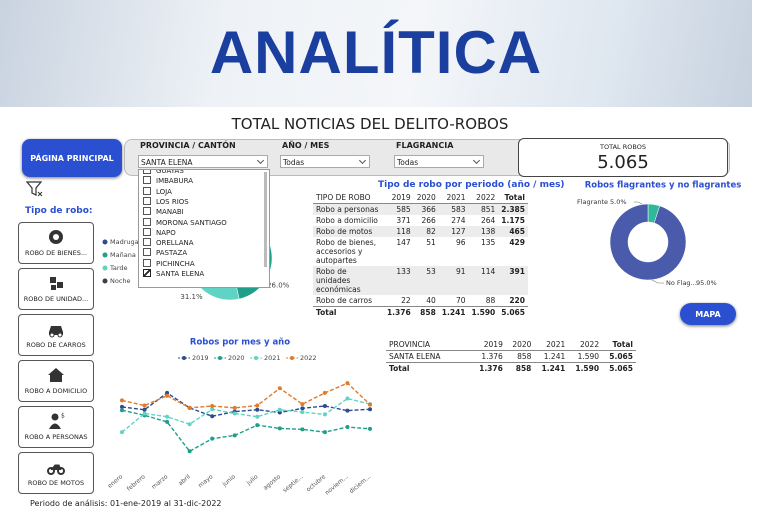 The image size is (768, 512). Describe the element at coordinates (56, 473) in the screenshot. I see `sidebar-button: ROBO DE MOTOS` at that location.